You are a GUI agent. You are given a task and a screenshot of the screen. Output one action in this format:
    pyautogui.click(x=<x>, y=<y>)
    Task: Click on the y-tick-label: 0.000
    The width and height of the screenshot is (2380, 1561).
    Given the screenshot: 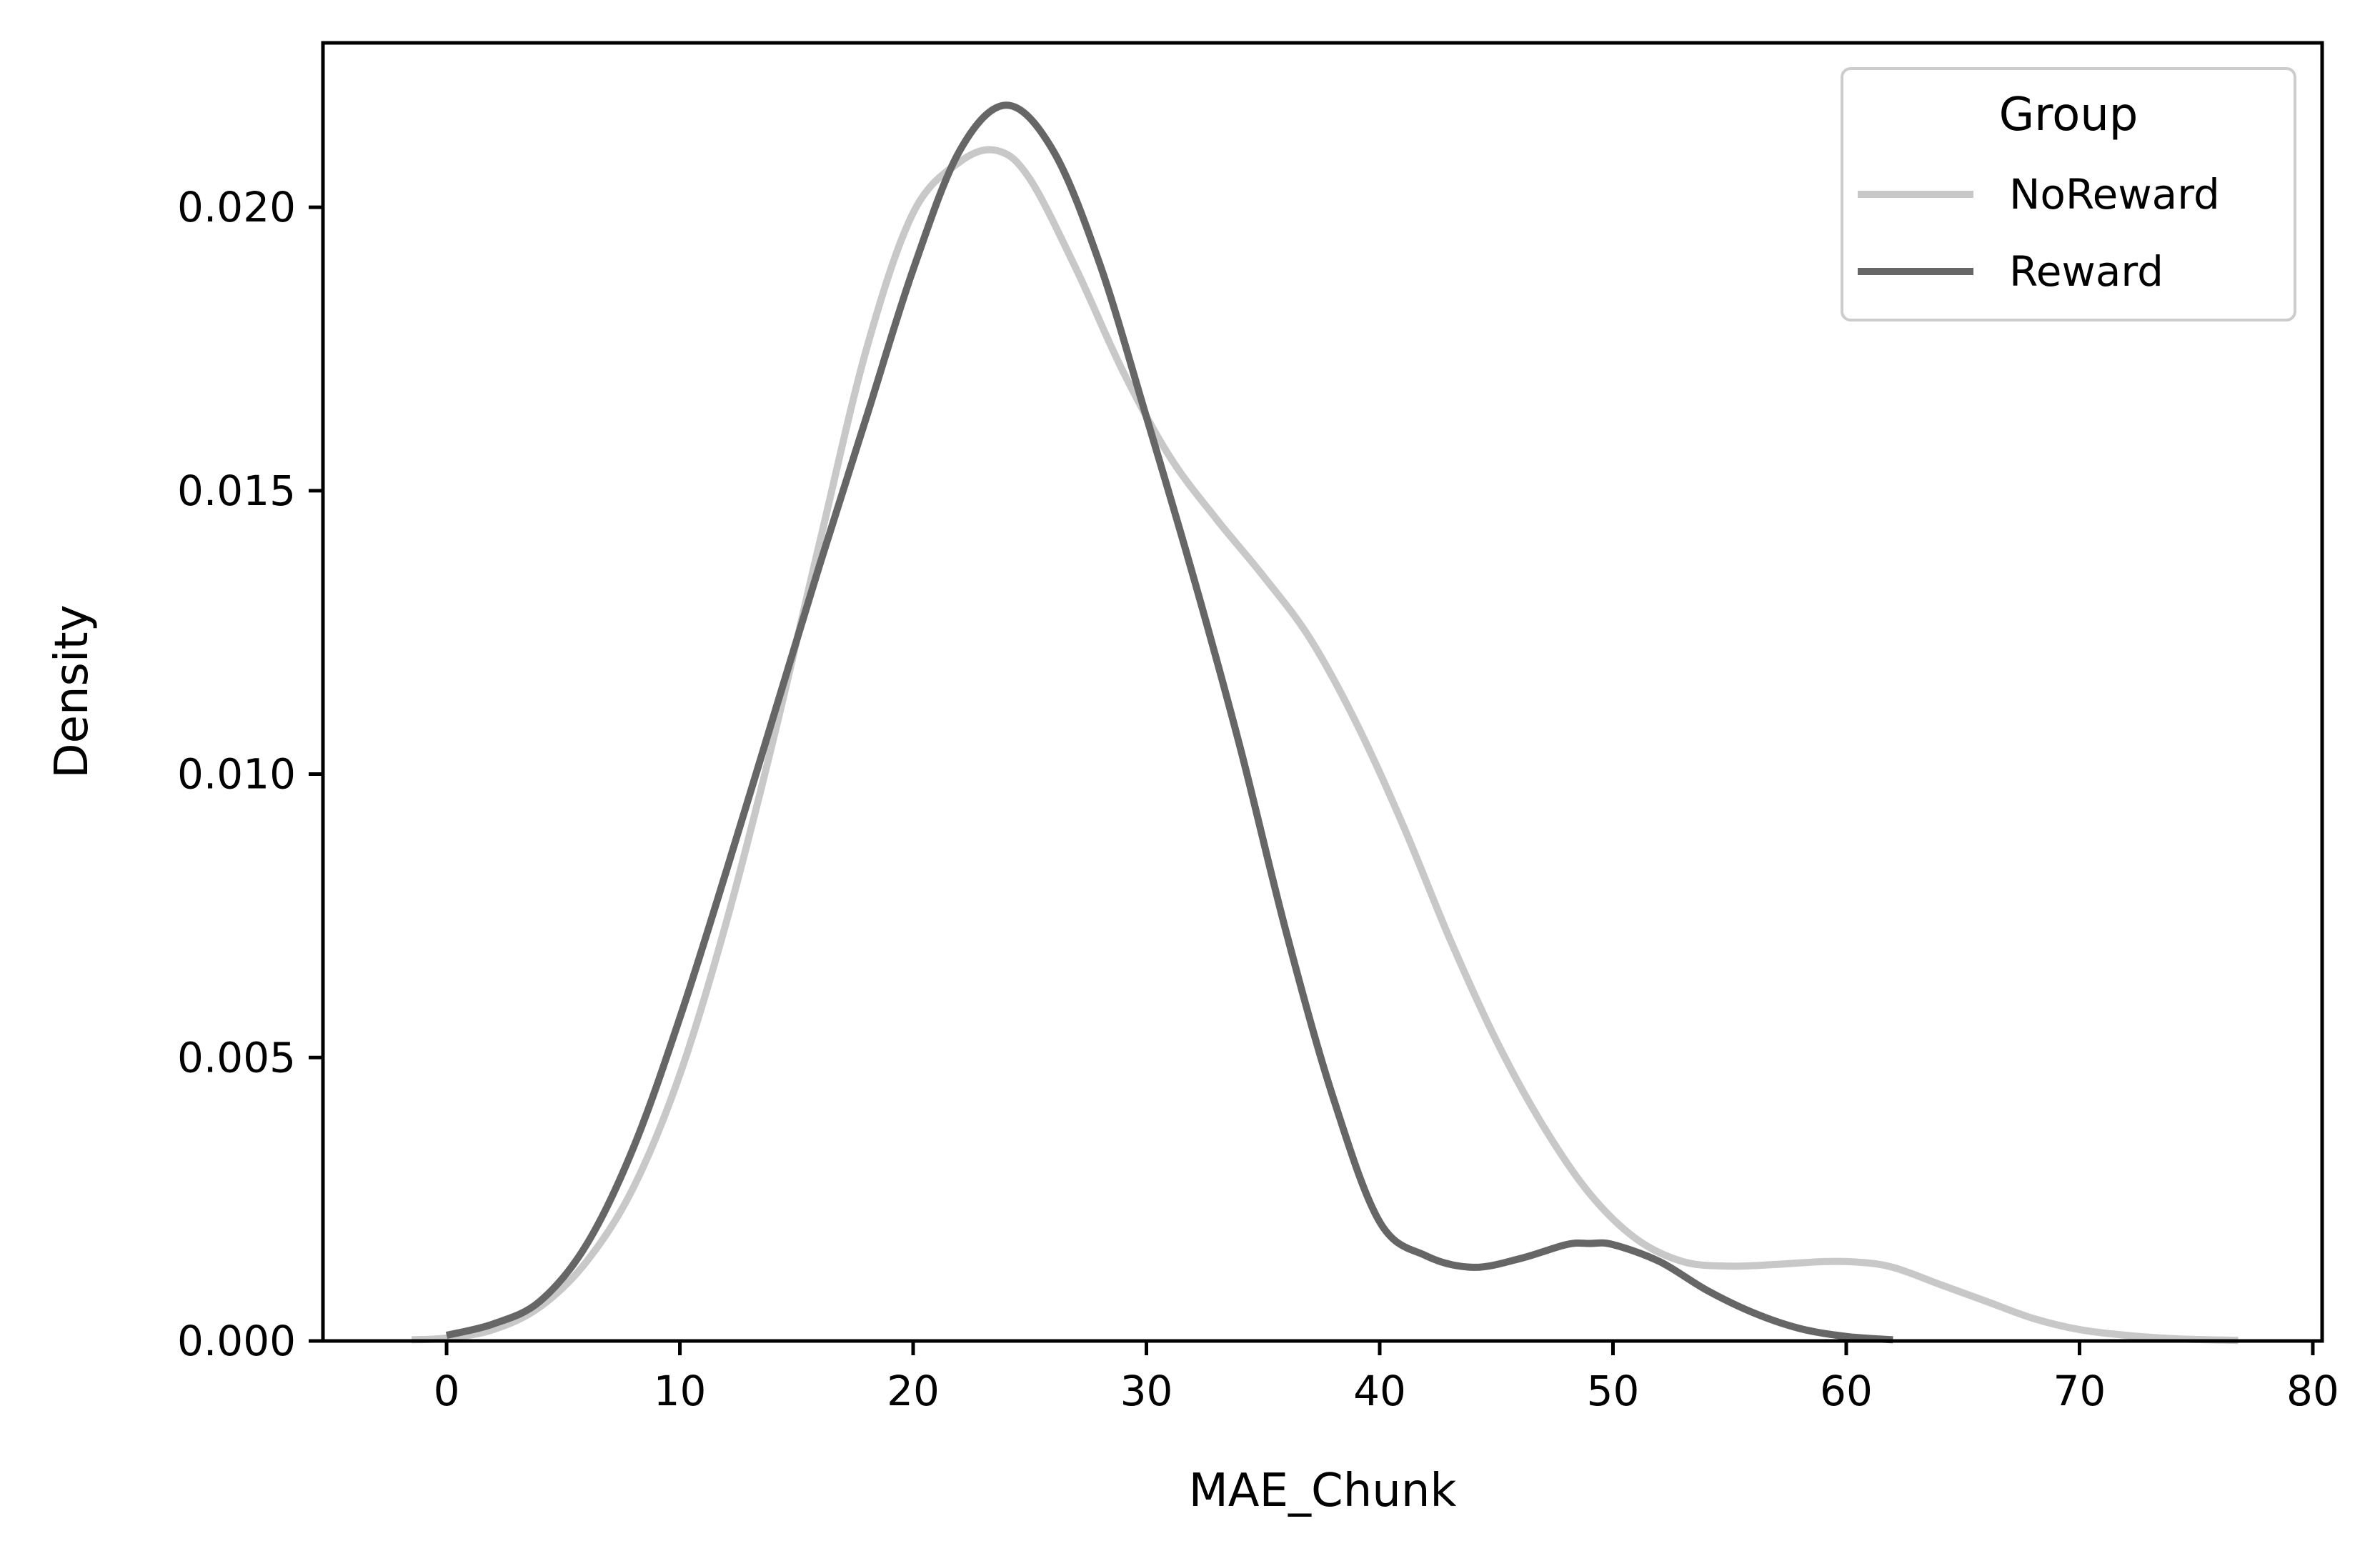 What is the action you would take?
    pyautogui.click(x=236, y=1341)
    